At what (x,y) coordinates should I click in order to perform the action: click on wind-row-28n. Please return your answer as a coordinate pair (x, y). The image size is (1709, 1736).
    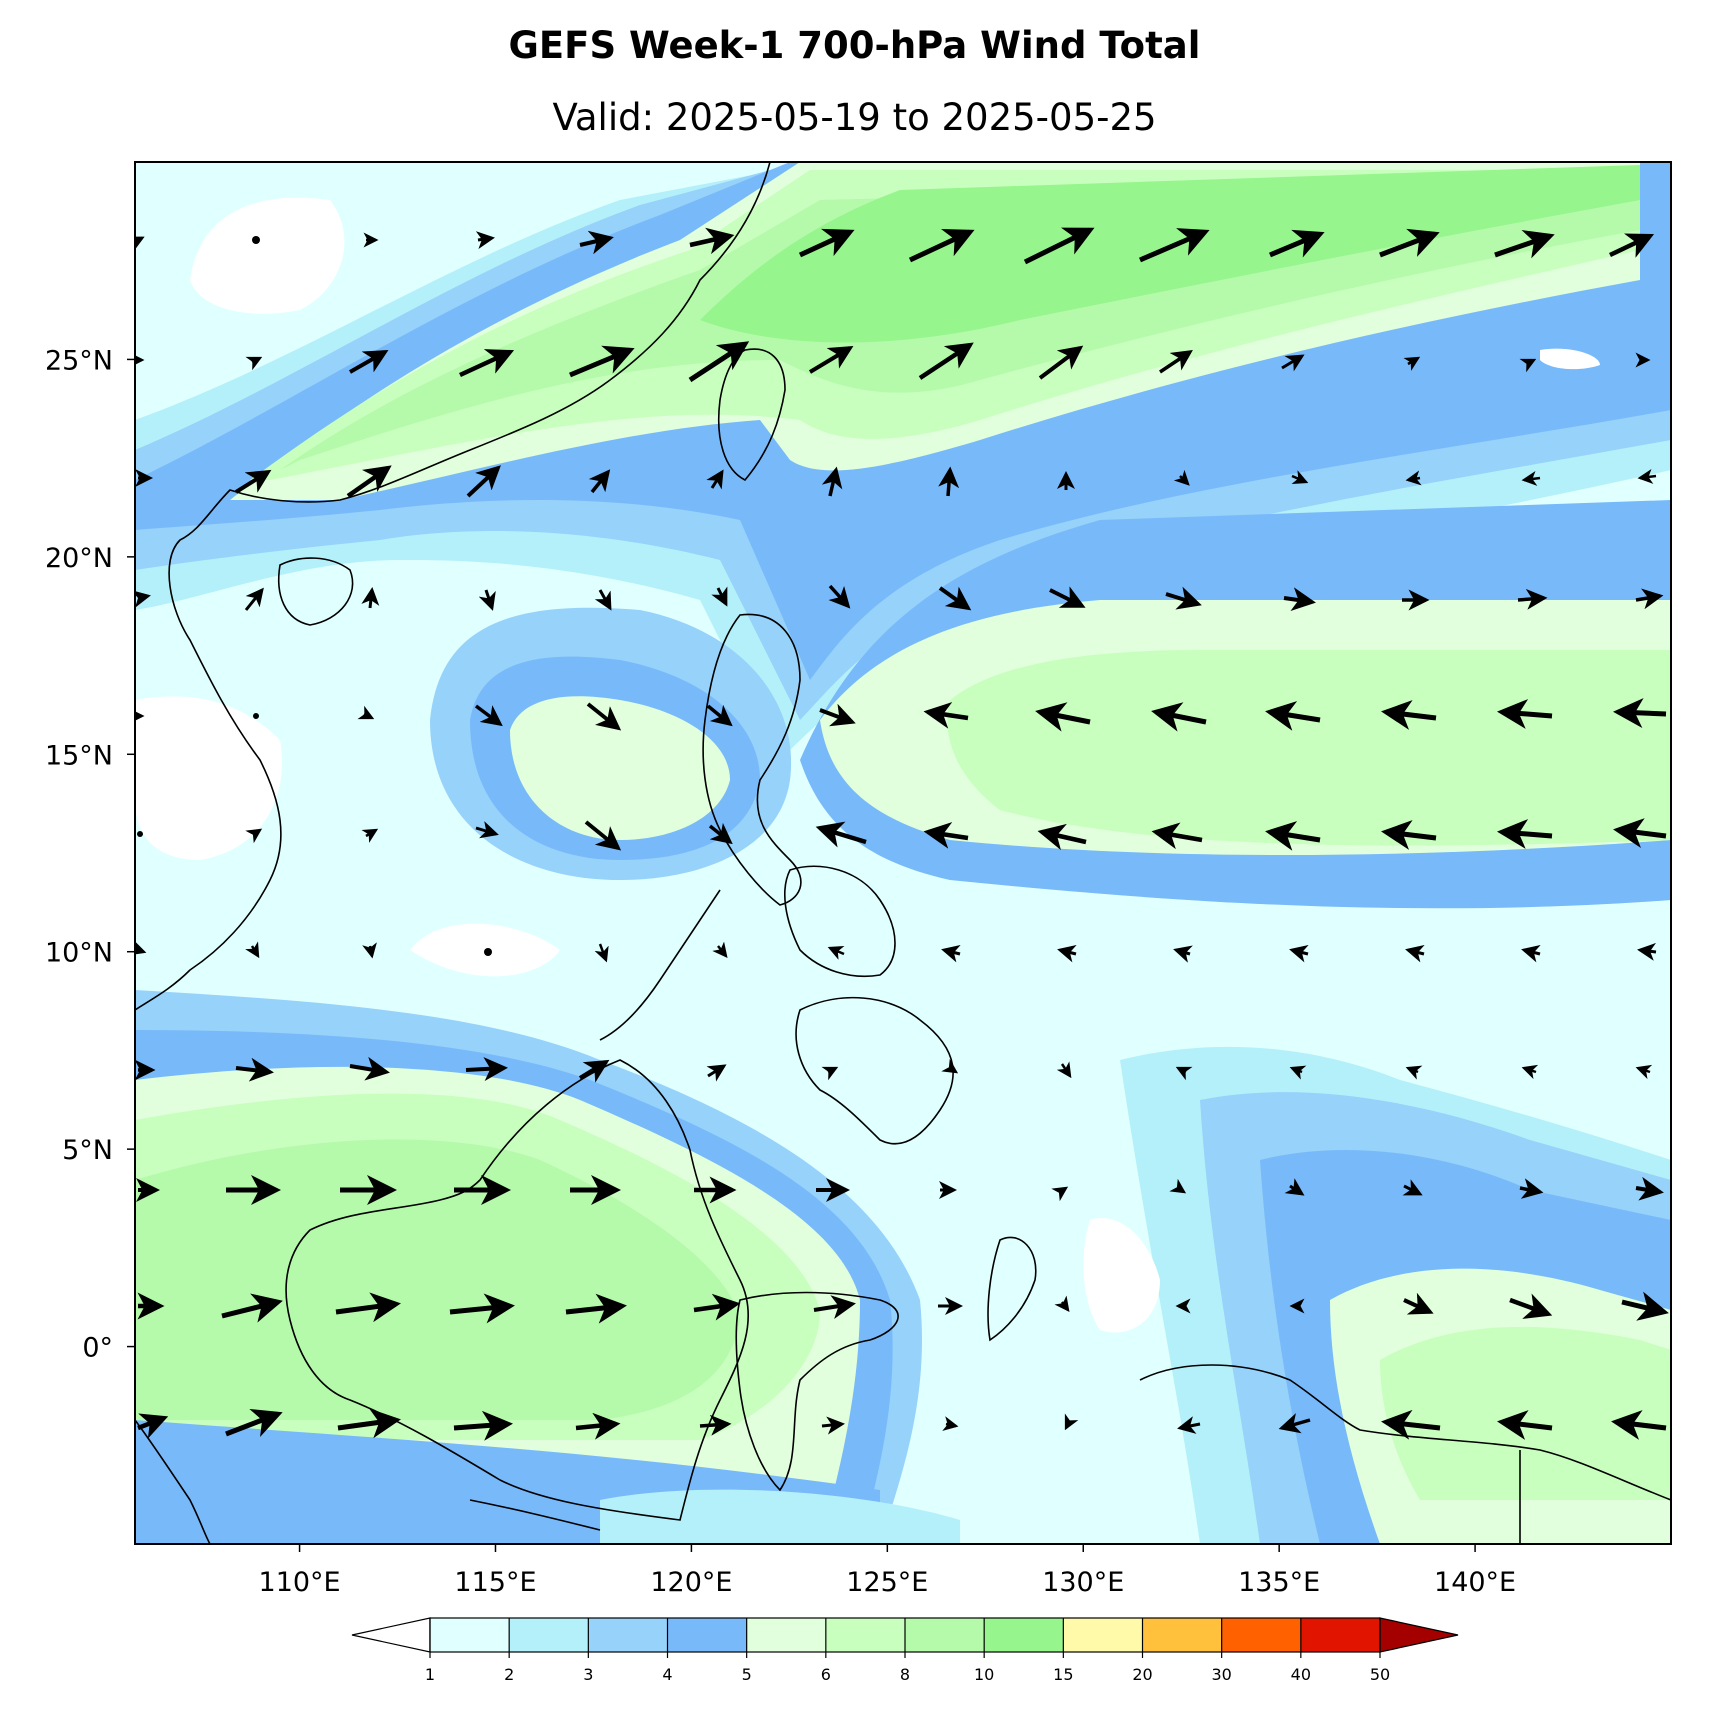
    Looking at the image, I should click on (895, 246).